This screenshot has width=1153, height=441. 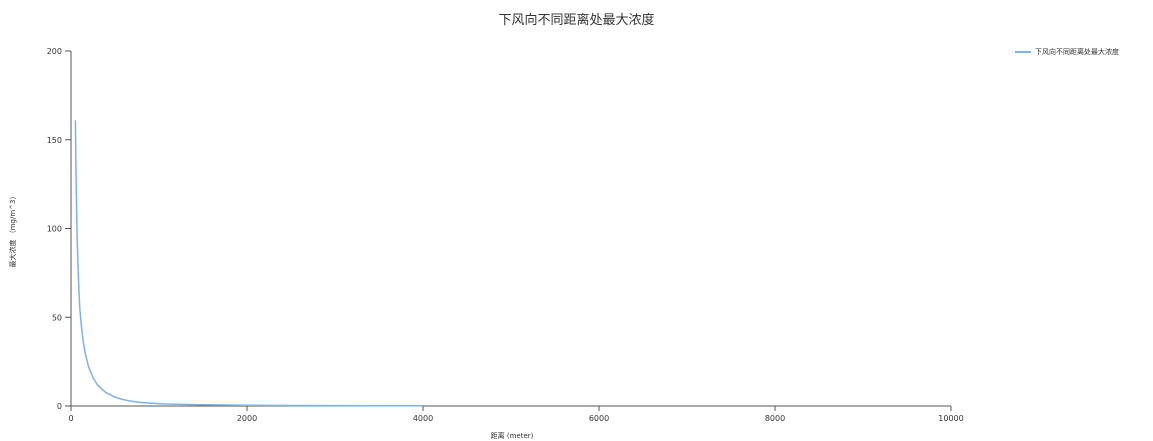 What do you see at coordinates (950, 418) in the screenshot?
I see `x-tick-label: 10000` at bounding box center [950, 418].